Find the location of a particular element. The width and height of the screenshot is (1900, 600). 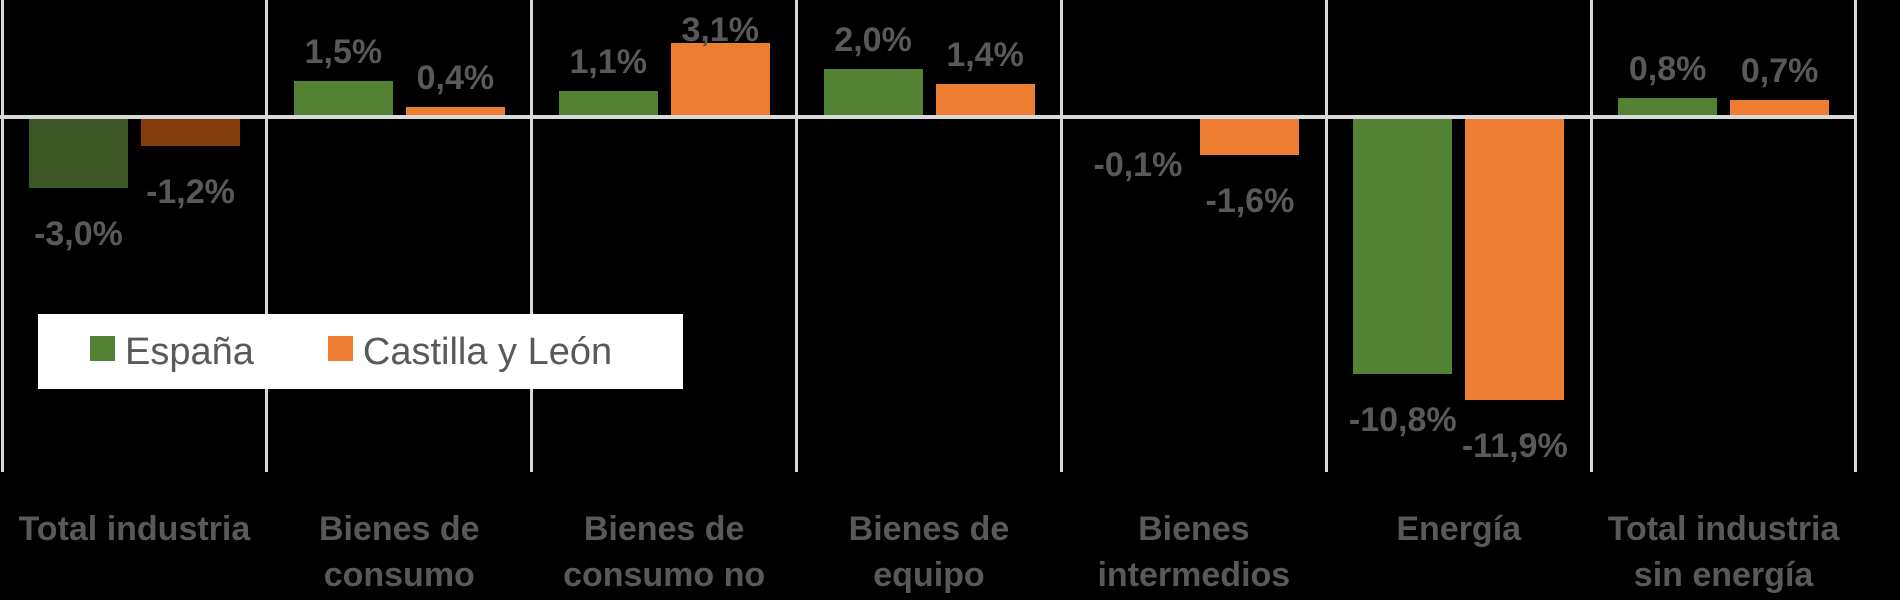

category-label-line: intermedios is located at coordinates (1194, 575).